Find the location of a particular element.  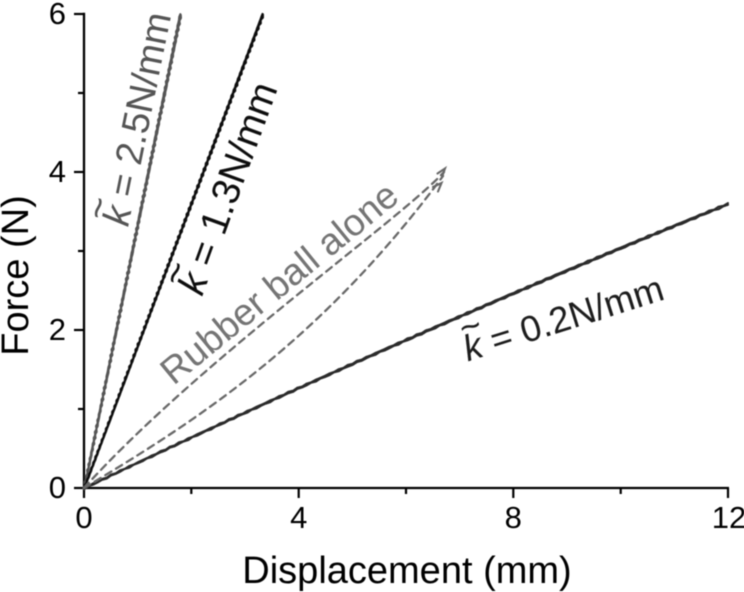

svg-text: Displacement (mm) is located at coordinates (406, 571).